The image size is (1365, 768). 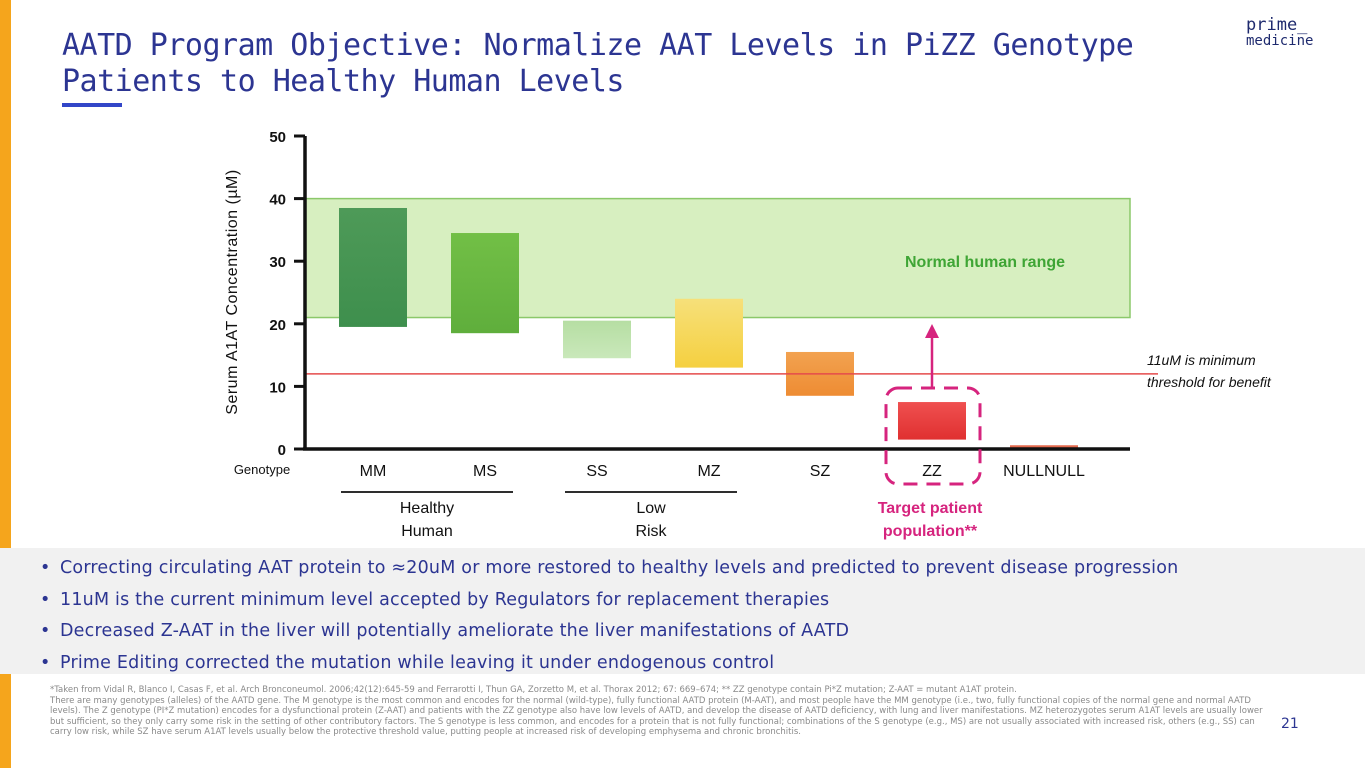 I want to click on x-axis-title: Genotype, so click(x=262, y=469).